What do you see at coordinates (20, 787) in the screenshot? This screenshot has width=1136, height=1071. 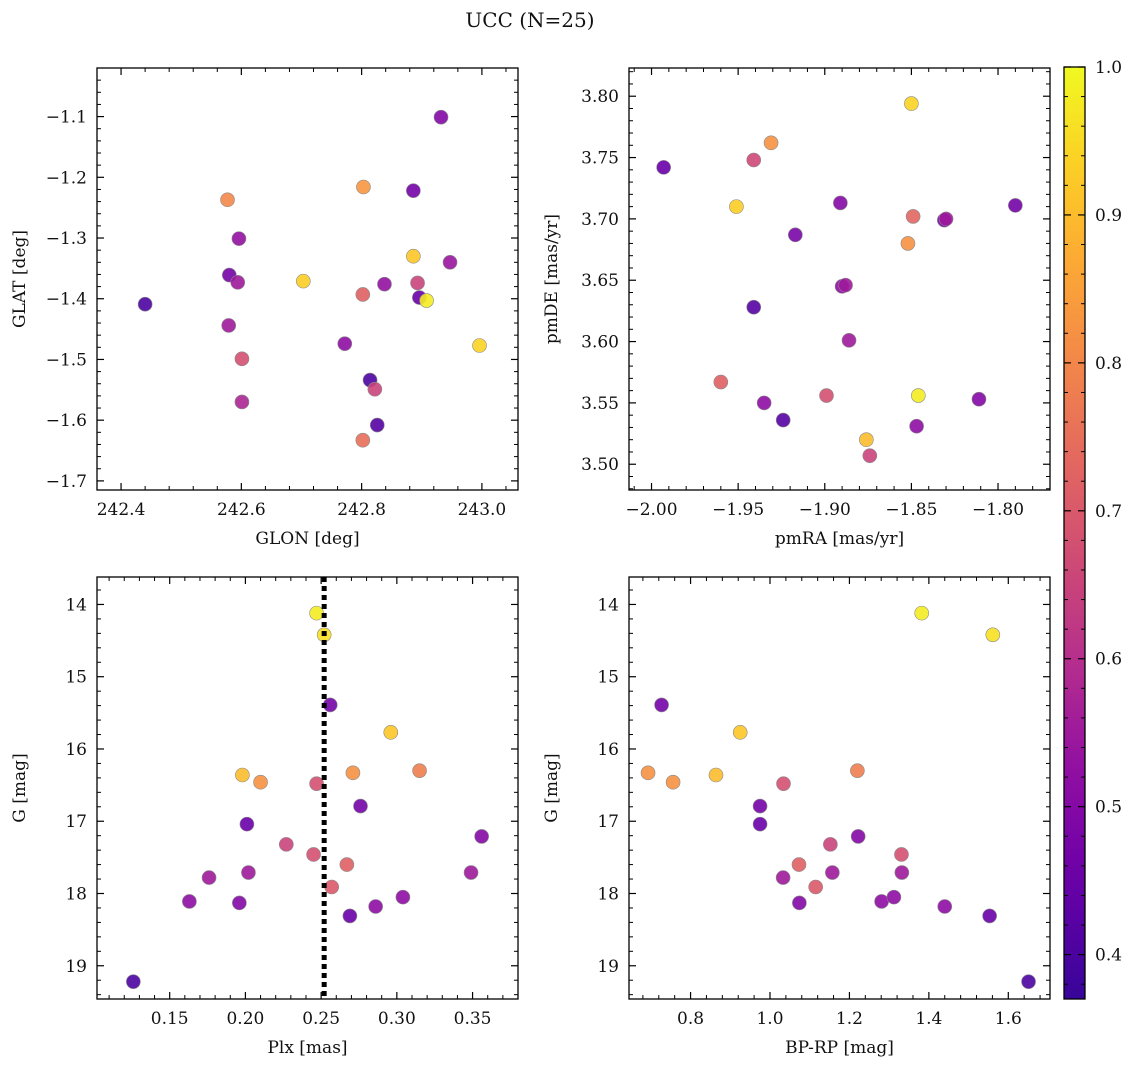 I see `y-axis-label: G [mag]` at bounding box center [20, 787].